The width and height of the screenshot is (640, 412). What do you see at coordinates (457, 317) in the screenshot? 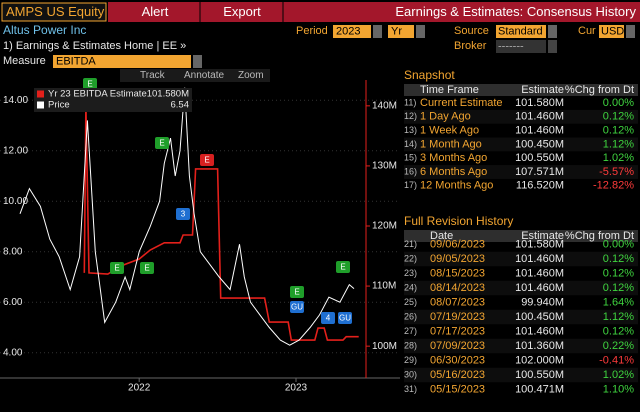
I see `row-label: 07/19/2023` at bounding box center [457, 317].